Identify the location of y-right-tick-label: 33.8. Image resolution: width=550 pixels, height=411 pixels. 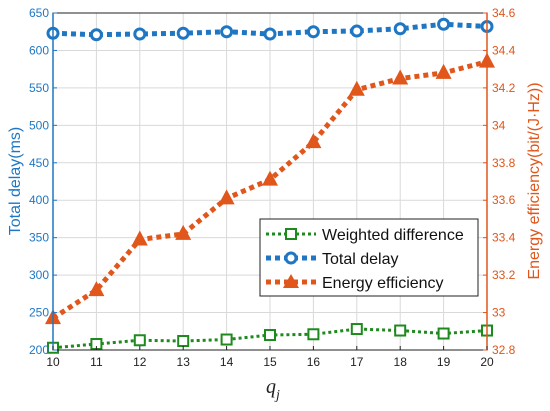
(504, 163).